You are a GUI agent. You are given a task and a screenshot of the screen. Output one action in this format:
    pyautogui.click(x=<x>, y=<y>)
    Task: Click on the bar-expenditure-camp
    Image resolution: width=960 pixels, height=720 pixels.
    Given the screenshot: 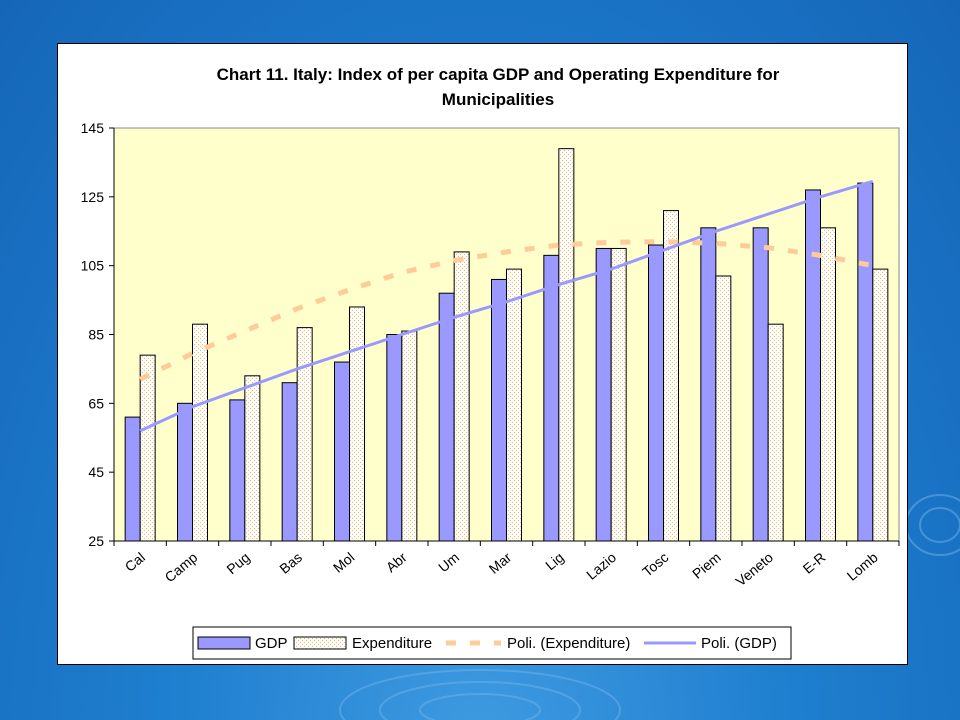 What is the action you would take?
    pyautogui.click(x=200, y=432)
    